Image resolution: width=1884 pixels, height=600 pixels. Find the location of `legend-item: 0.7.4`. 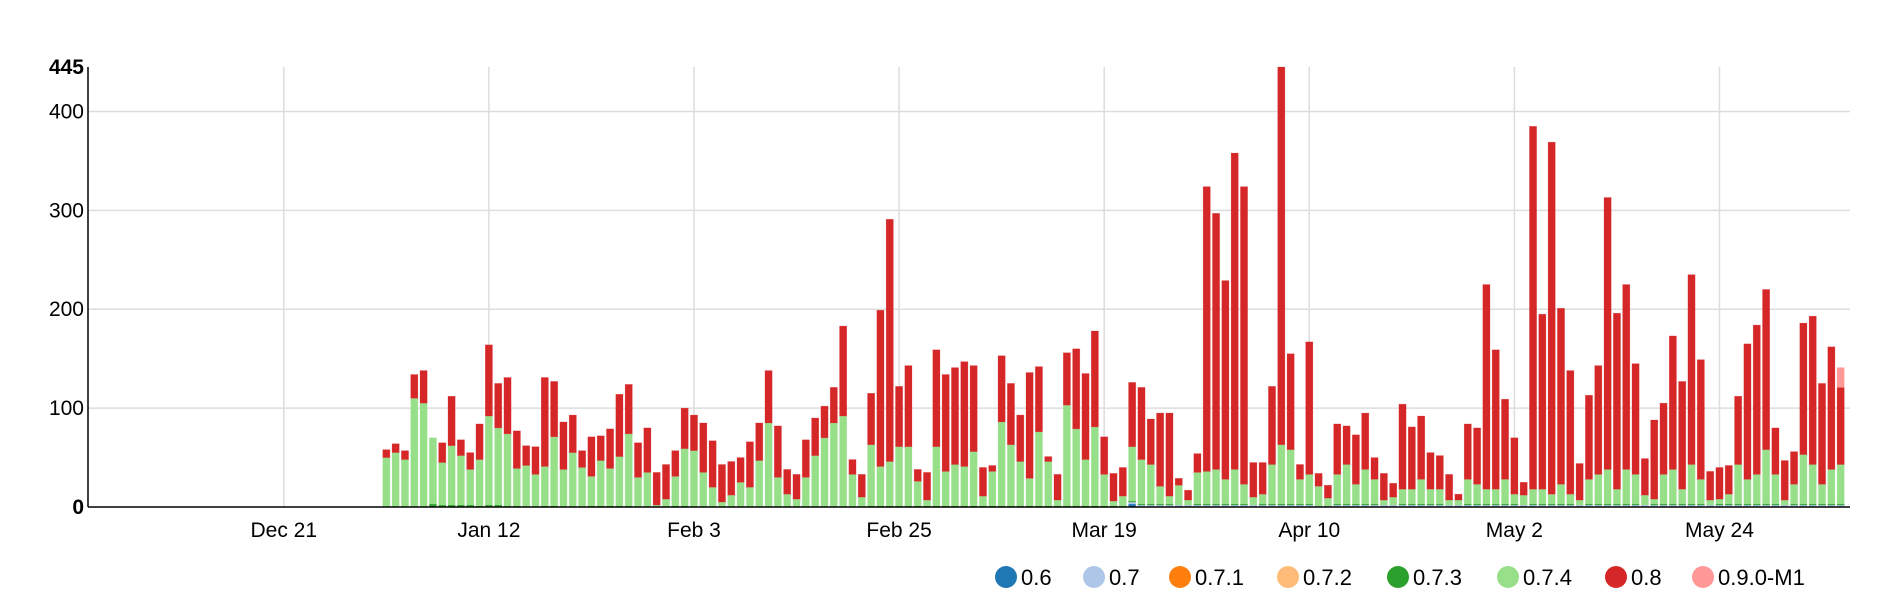

legend-item: 0.7.4 is located at coordinates (1534, 577).